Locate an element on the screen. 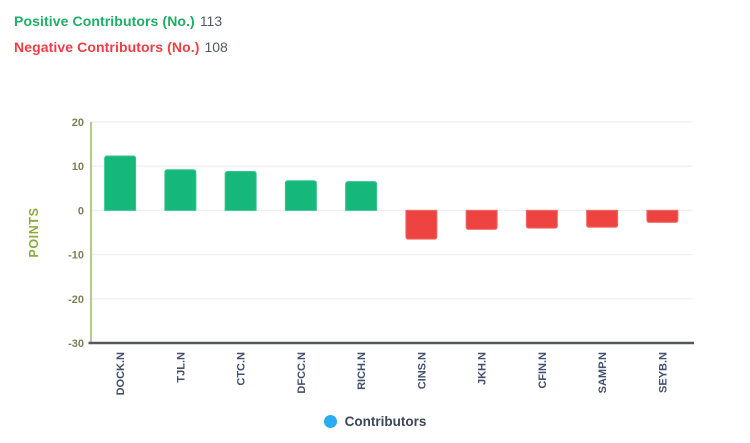 This screenshot has width=750, height=443. x-tick-label-DFCC.N: DFCC.N is located at coordinates (302, 373).